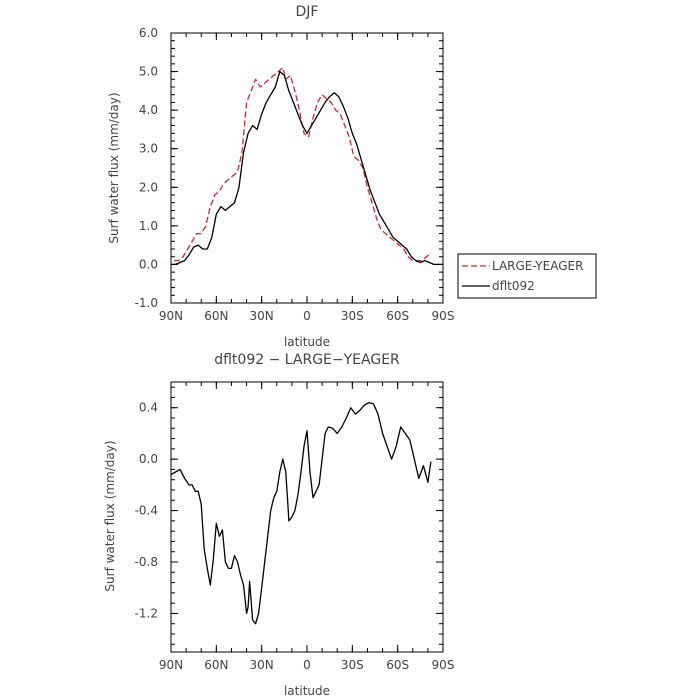  I want to click on y-tick-label: -1.0, so click(146, 303).